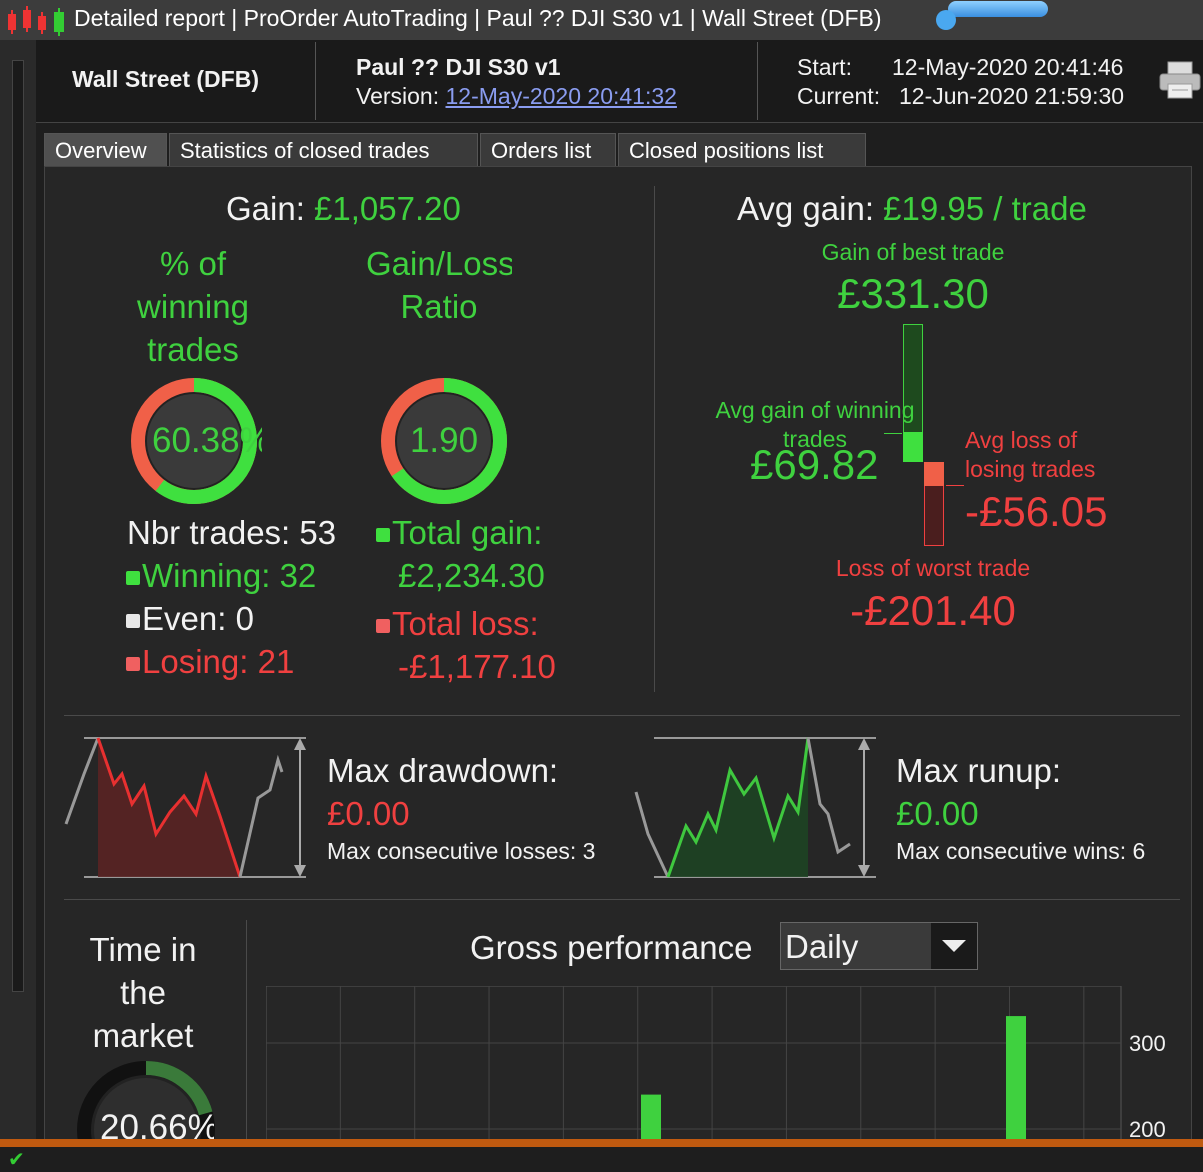  Describe the element at coordinates (937, 813) in the screenshot. I see `runup-value: £0.00` at that location.